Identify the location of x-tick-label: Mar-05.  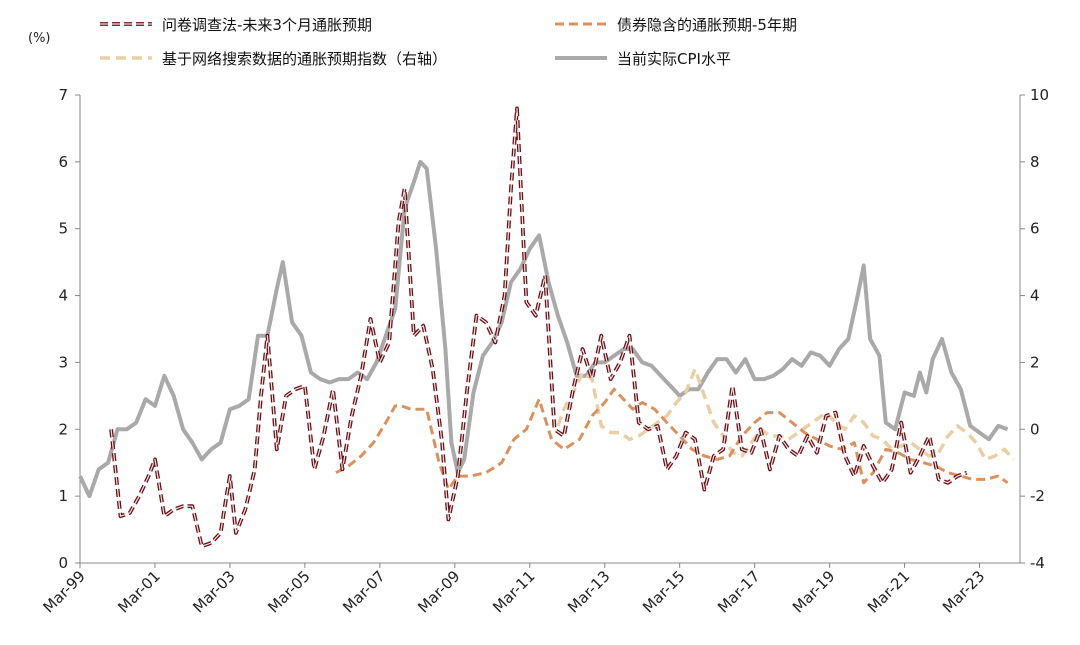
(288, 591).